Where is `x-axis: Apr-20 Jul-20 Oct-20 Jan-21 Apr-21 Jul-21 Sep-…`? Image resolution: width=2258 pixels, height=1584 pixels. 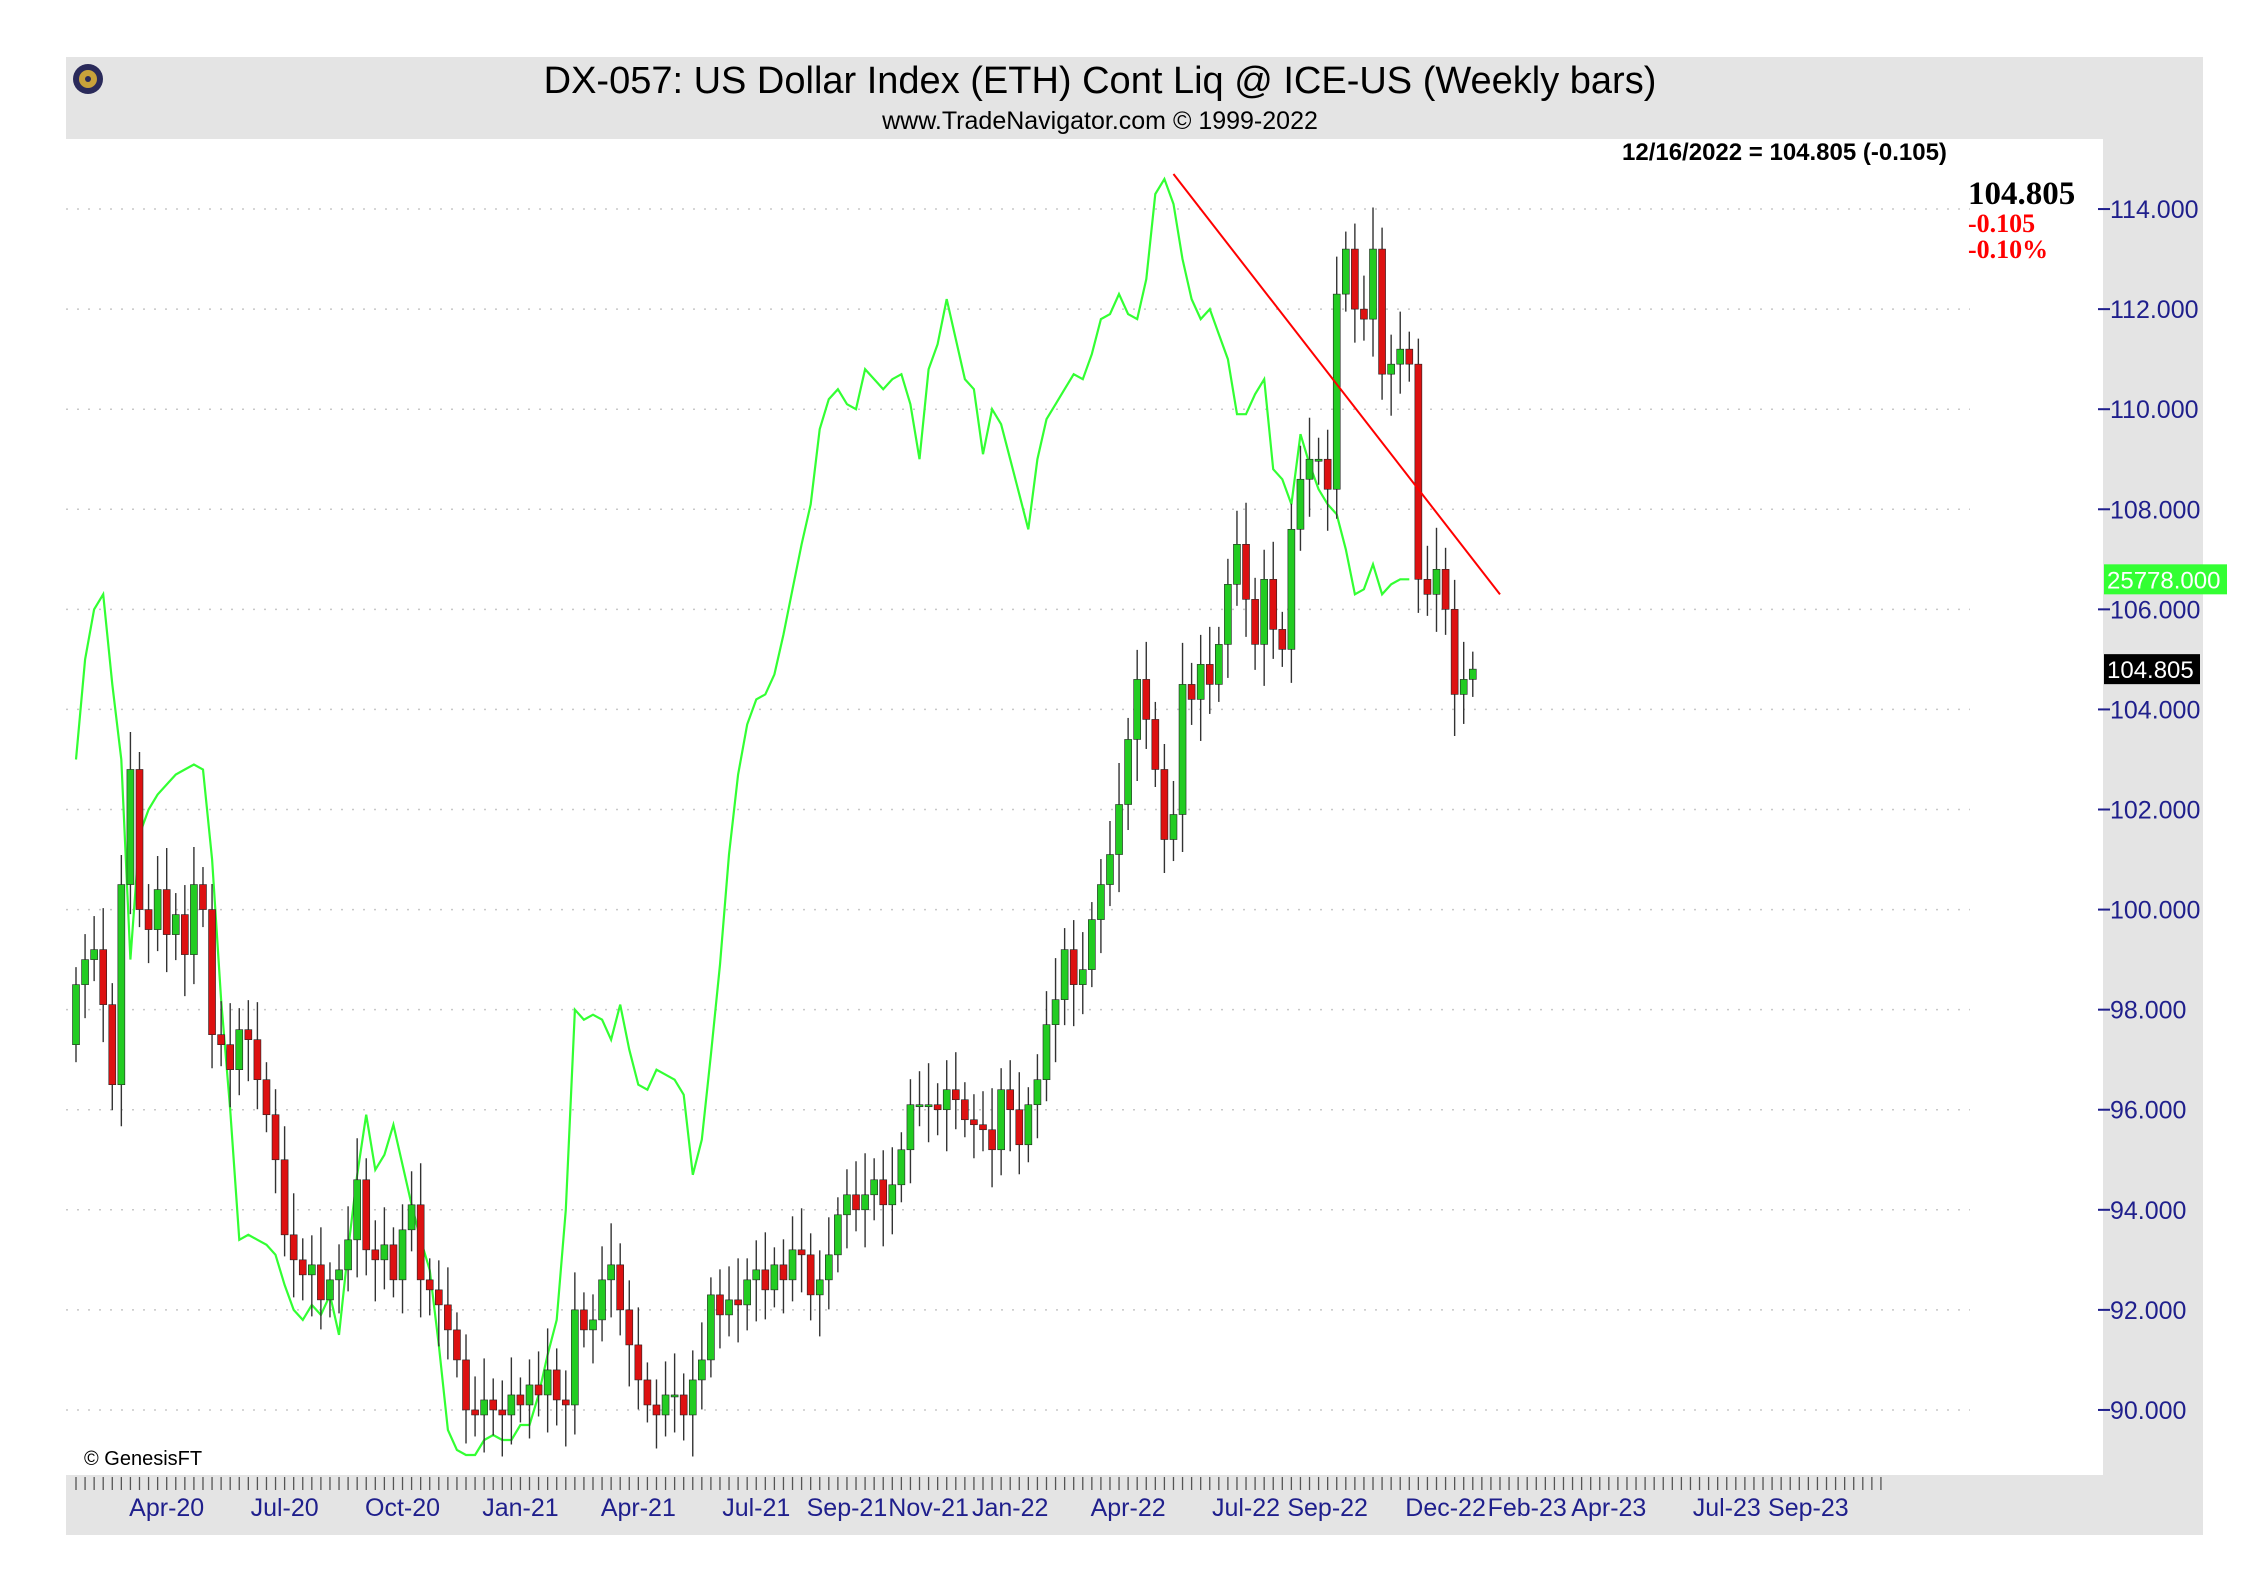 x-axis: Apr-20 Jul-20 Oct-20 Jan-21 Apr-21 Jul-21 Sep-… is located at coordinates (978, 1499).